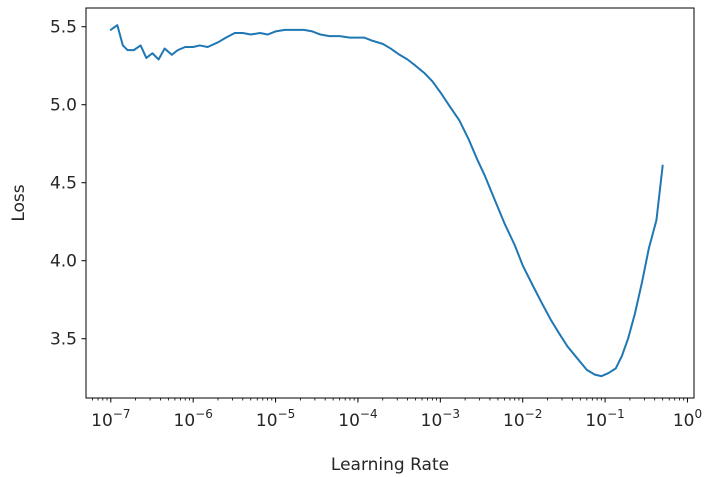 The width and height of the screenshot is (705, 477). I want to click on y-tick-label: 5.0, so click(63, 106).